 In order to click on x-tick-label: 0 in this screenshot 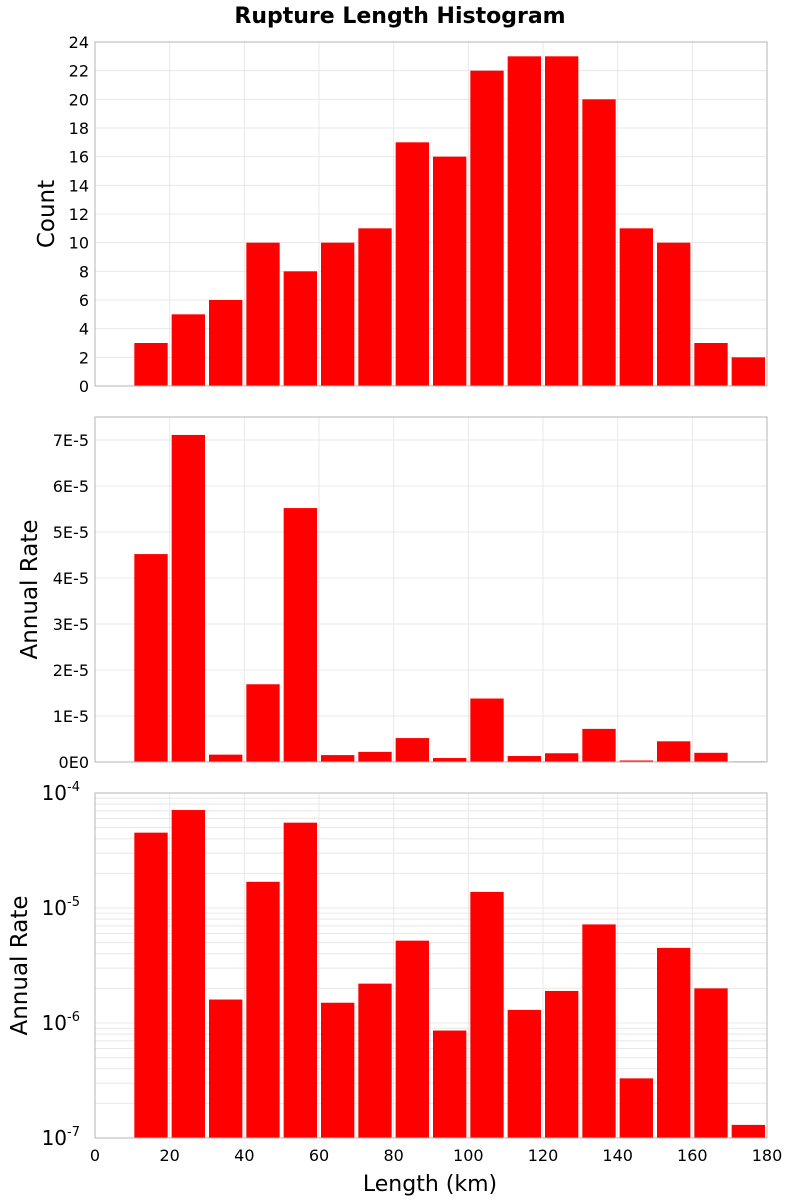, I will do `click(95, 1155)`.